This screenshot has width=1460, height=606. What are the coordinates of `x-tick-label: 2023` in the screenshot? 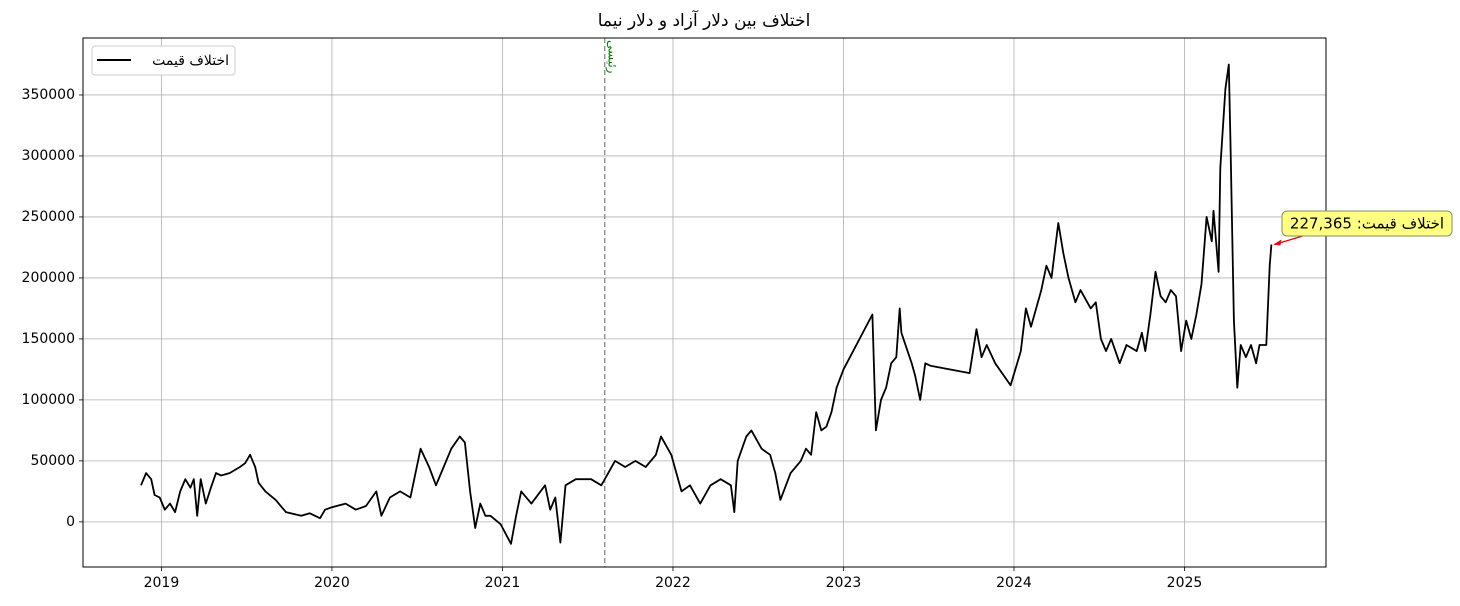 It's located at (844, 583).